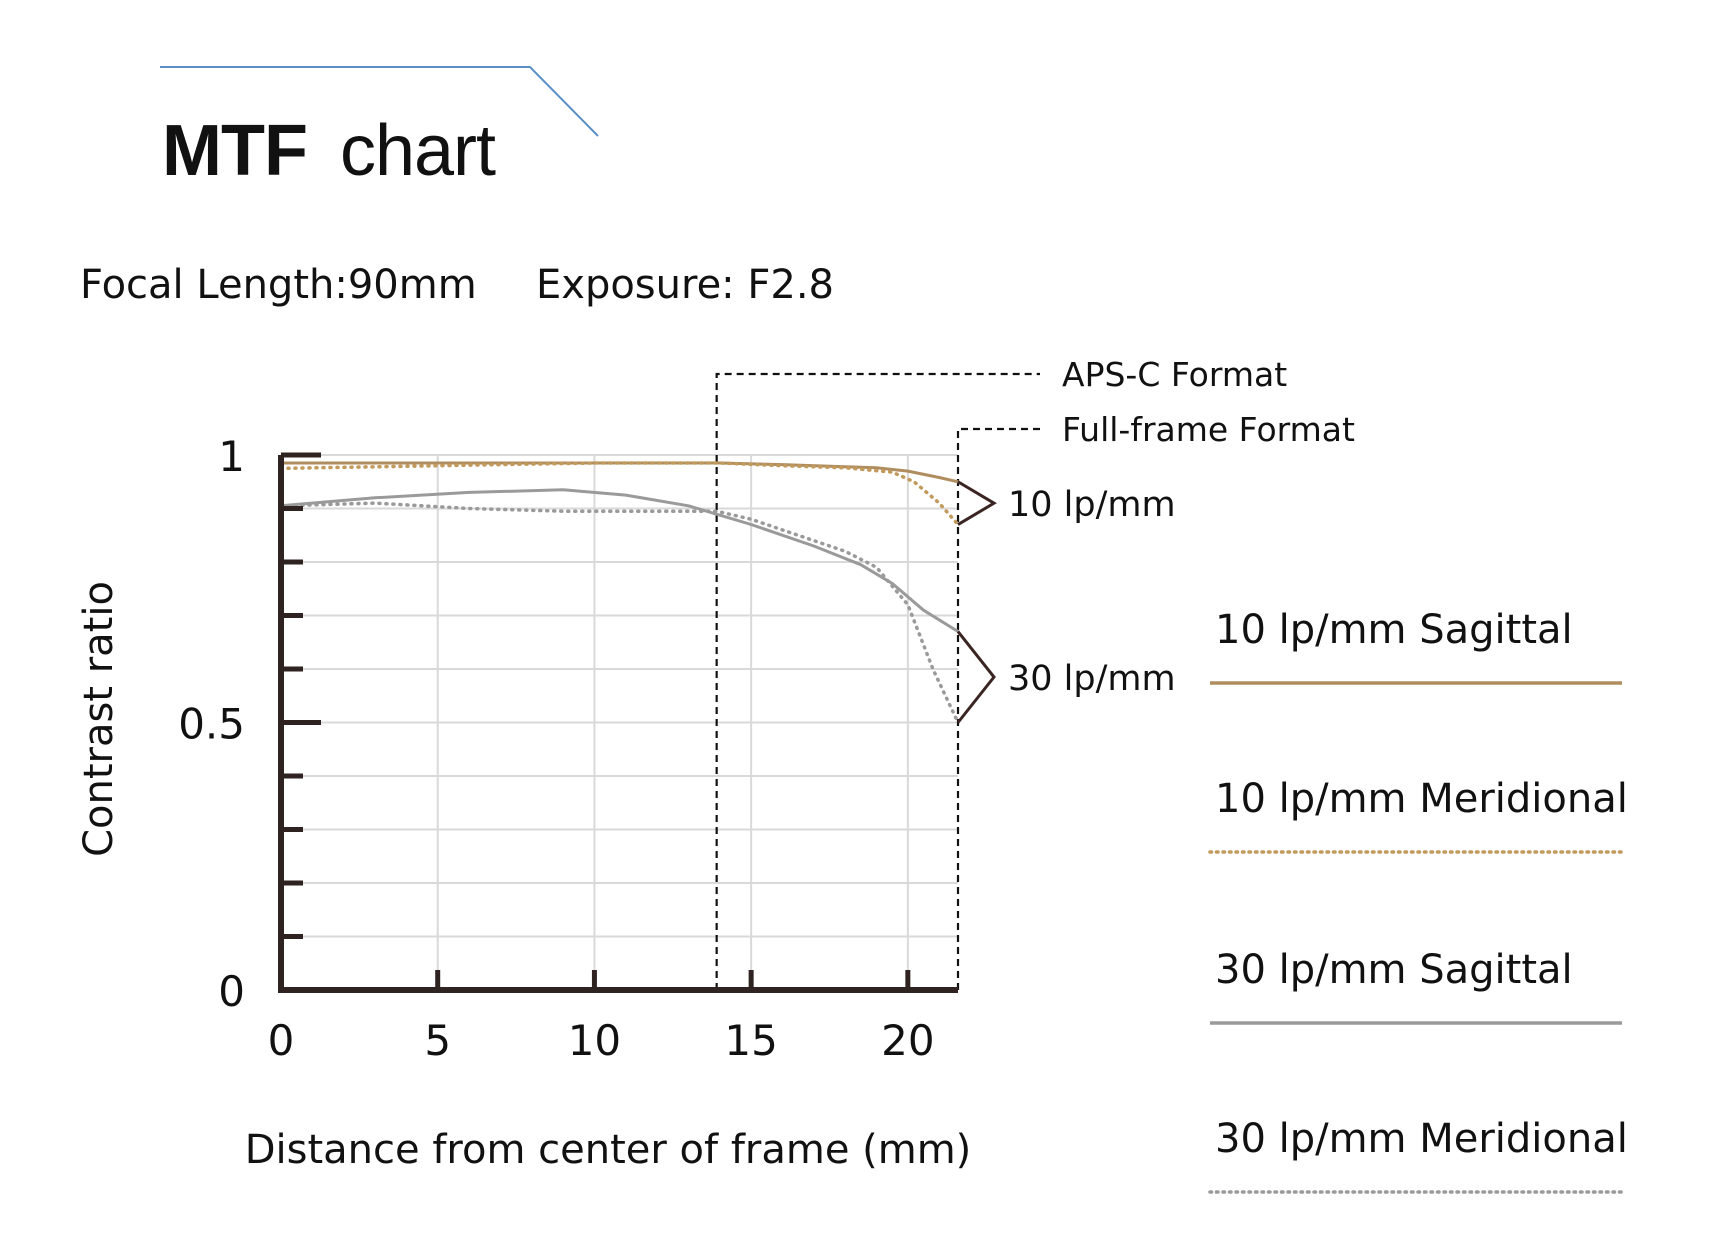 This screenshot has width=1724, height=1256. I want to click on legend-label: 30 lp/mm Sagittal, so click(1394, 970).